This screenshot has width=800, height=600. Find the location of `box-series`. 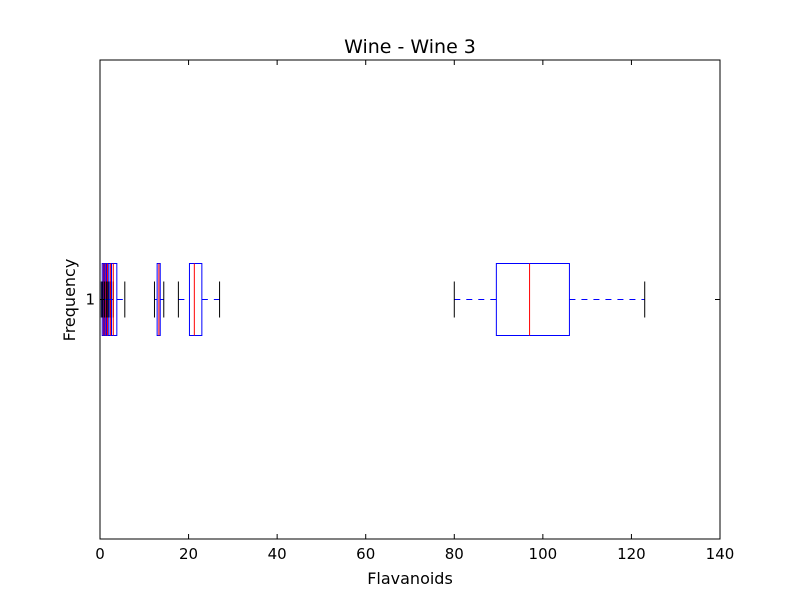

box-series is located at coordinates (373, 299).